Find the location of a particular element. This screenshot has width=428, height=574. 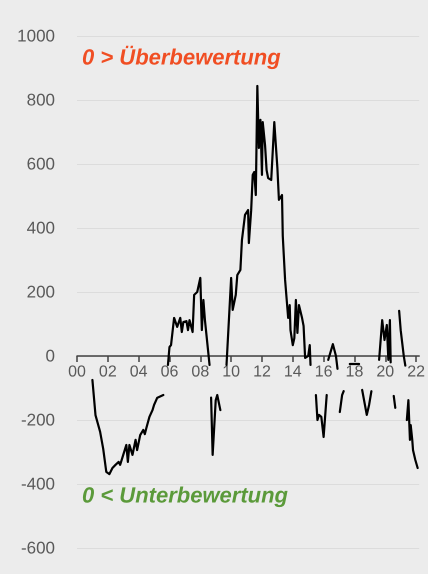

y-tick-label: -600 is located at coordinates (37, 548).